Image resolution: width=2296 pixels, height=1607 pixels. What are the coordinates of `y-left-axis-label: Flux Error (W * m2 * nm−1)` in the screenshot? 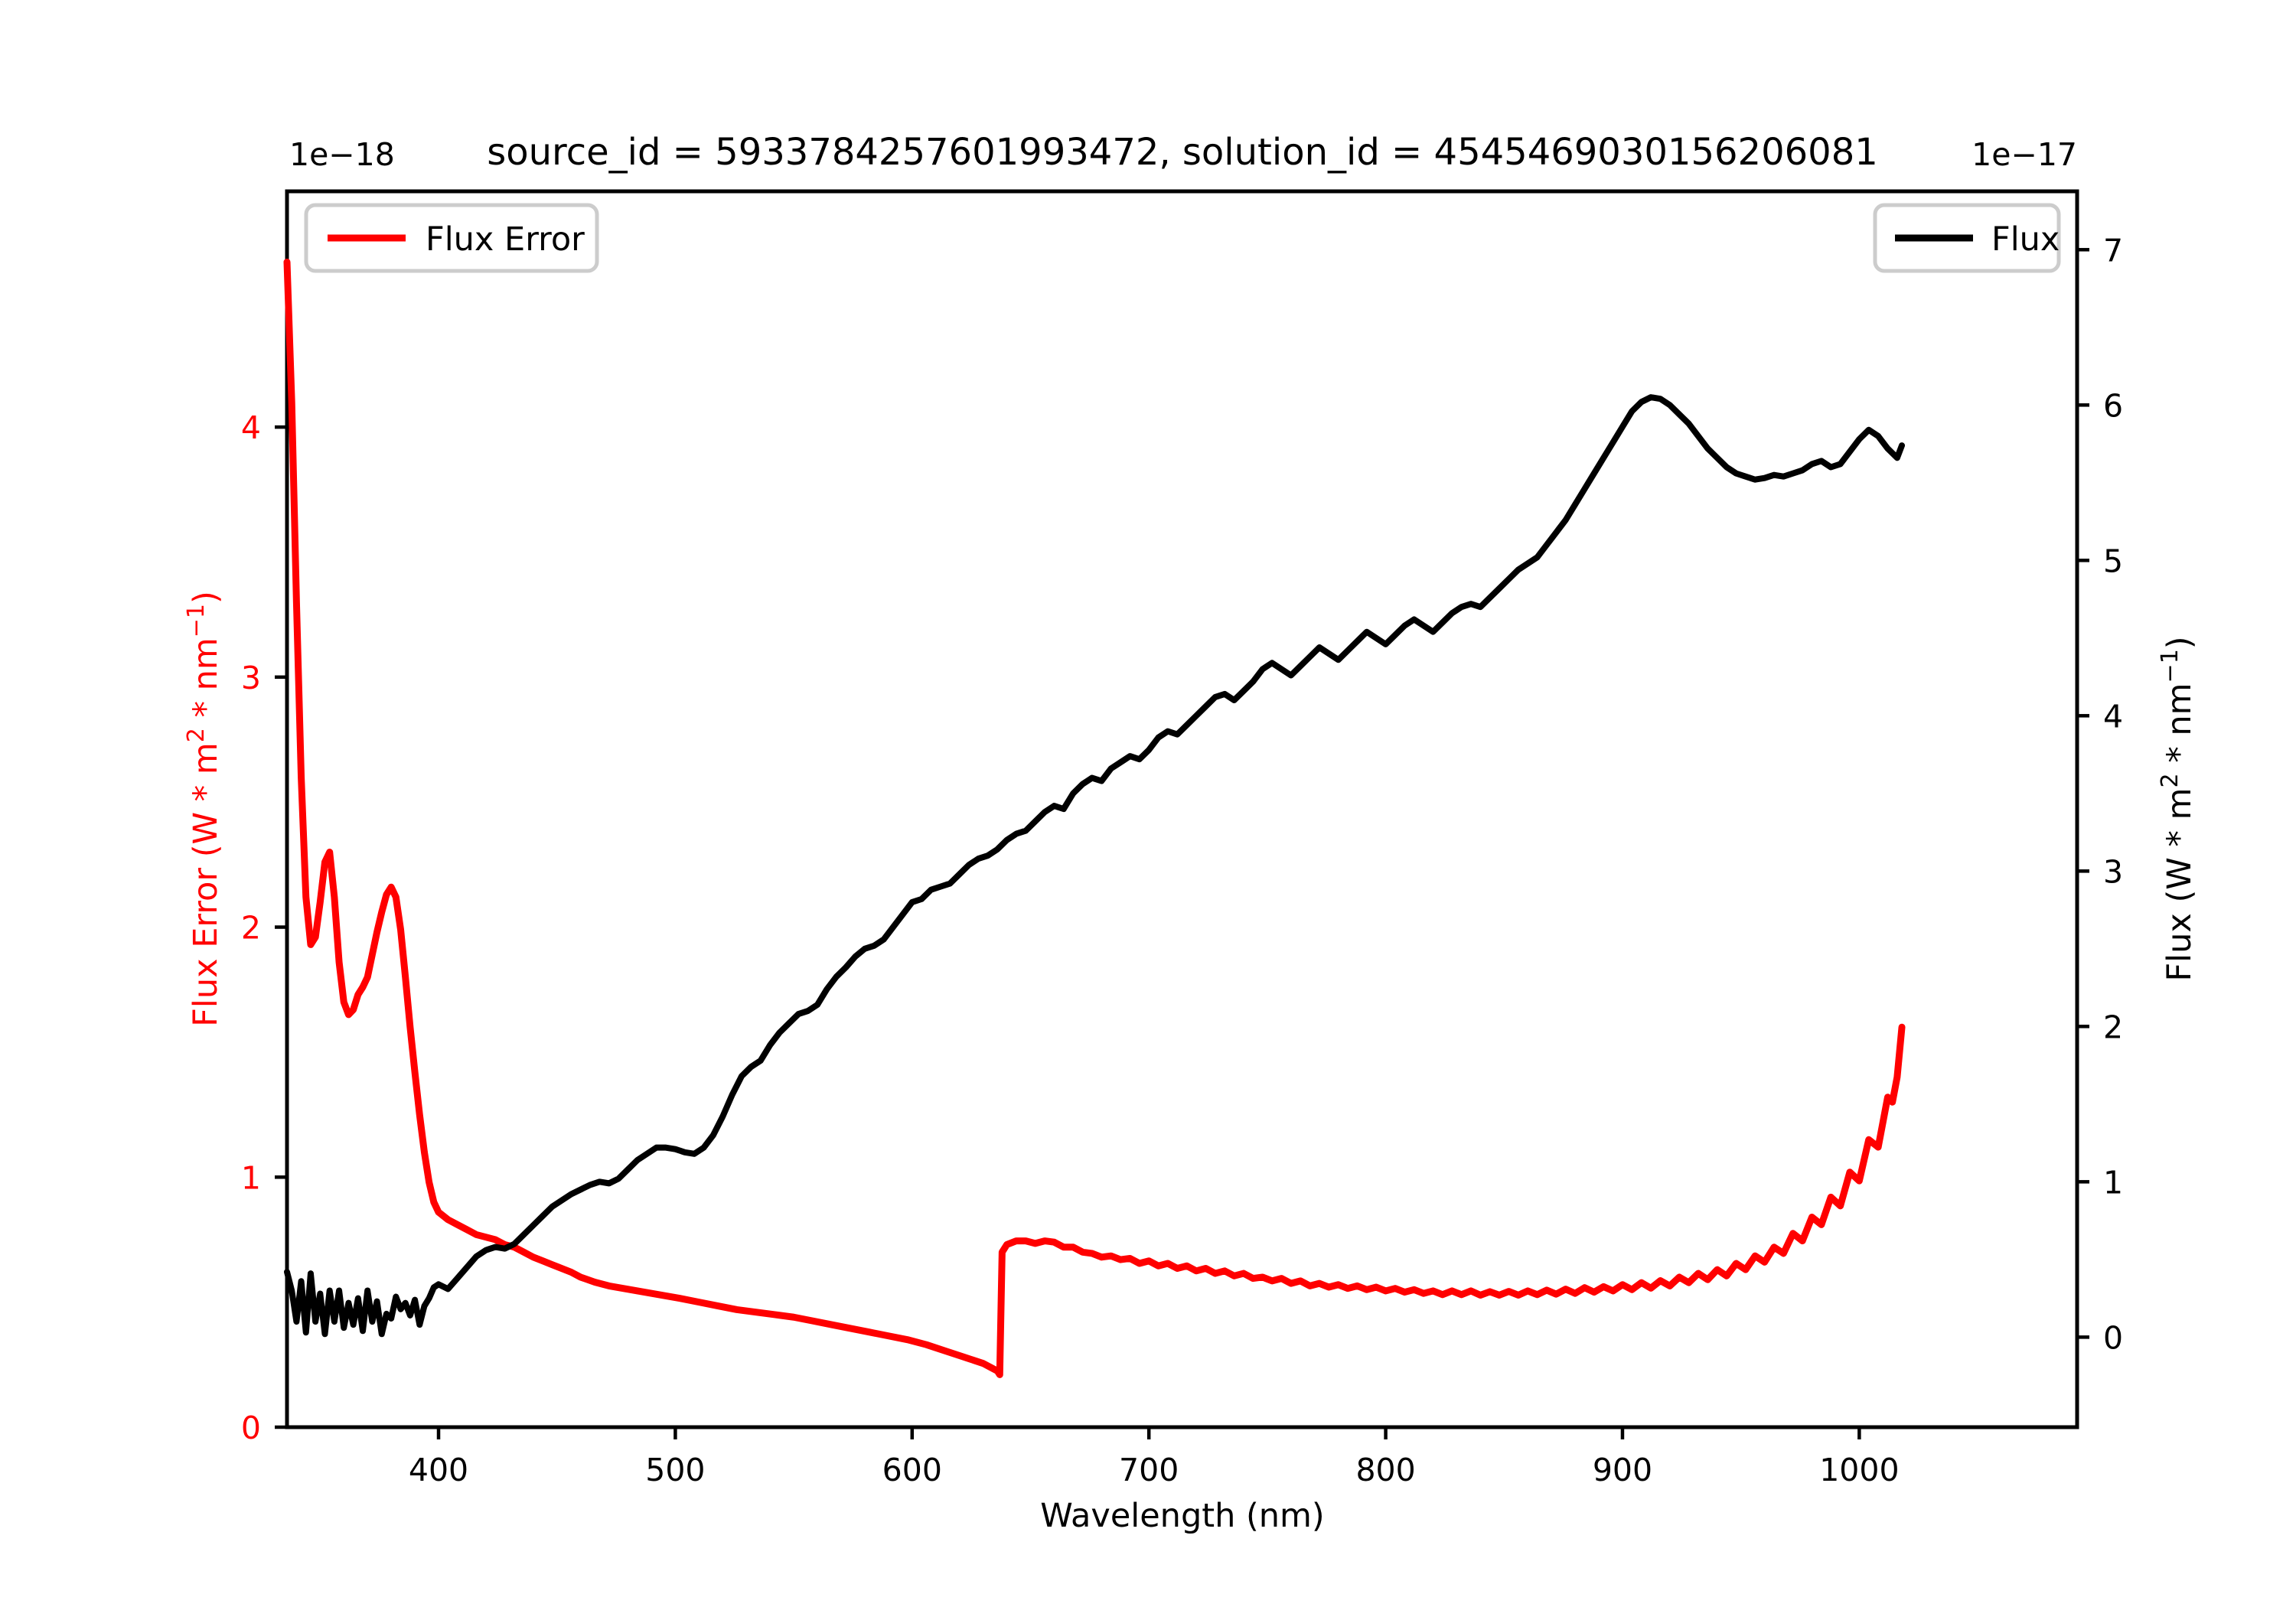 It's located at (204, 809).